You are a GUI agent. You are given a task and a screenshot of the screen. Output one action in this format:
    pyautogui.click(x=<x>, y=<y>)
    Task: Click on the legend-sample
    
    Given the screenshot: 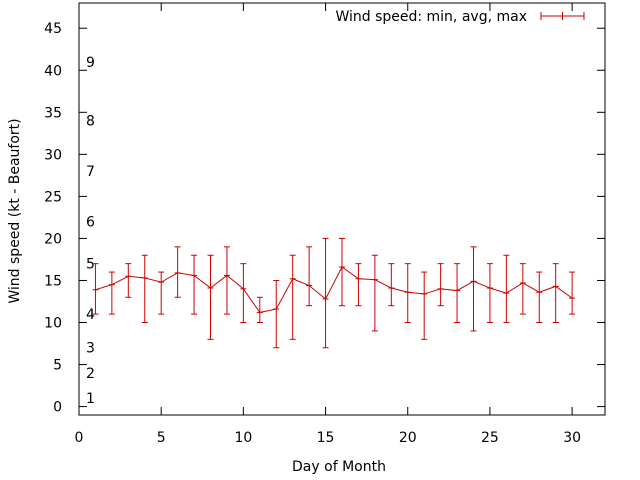 What is the action you would take?
    pyautogui.click(x=562, y=16)
    